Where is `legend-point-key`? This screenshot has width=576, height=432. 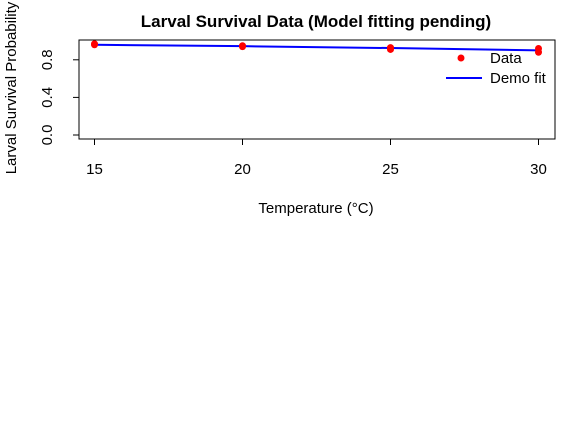
legend-point-key is located at coordinates (461, 58).